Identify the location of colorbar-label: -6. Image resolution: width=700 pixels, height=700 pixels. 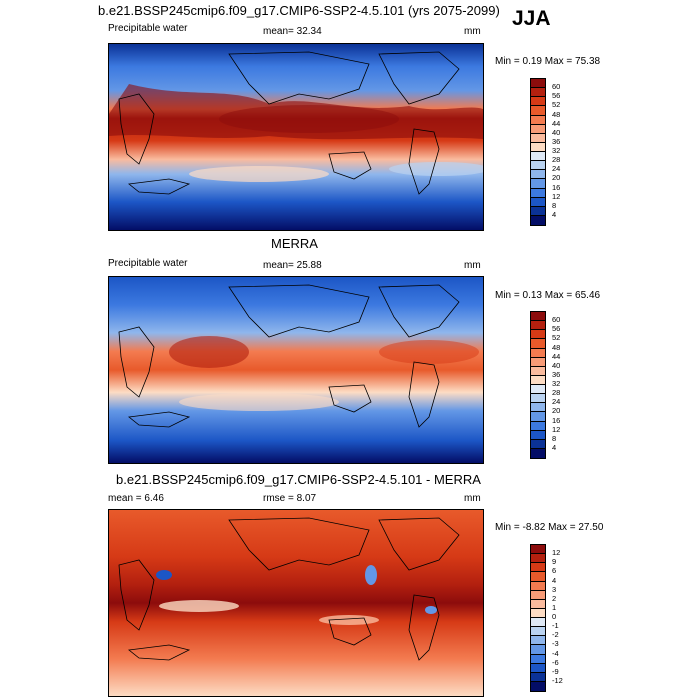
(555, 662).